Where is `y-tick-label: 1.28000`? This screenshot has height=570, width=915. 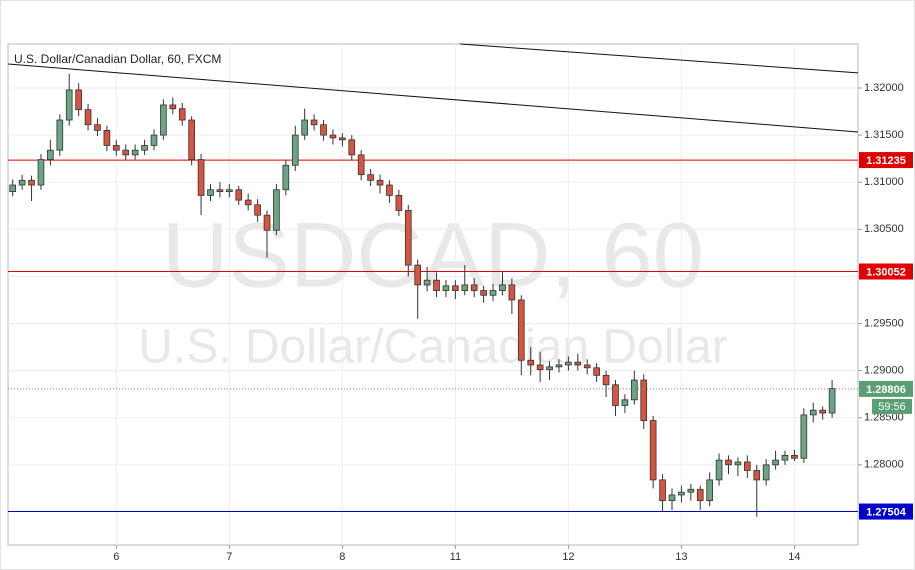 y-tick-label: 1.28000 is located at coordinates (884, 465).